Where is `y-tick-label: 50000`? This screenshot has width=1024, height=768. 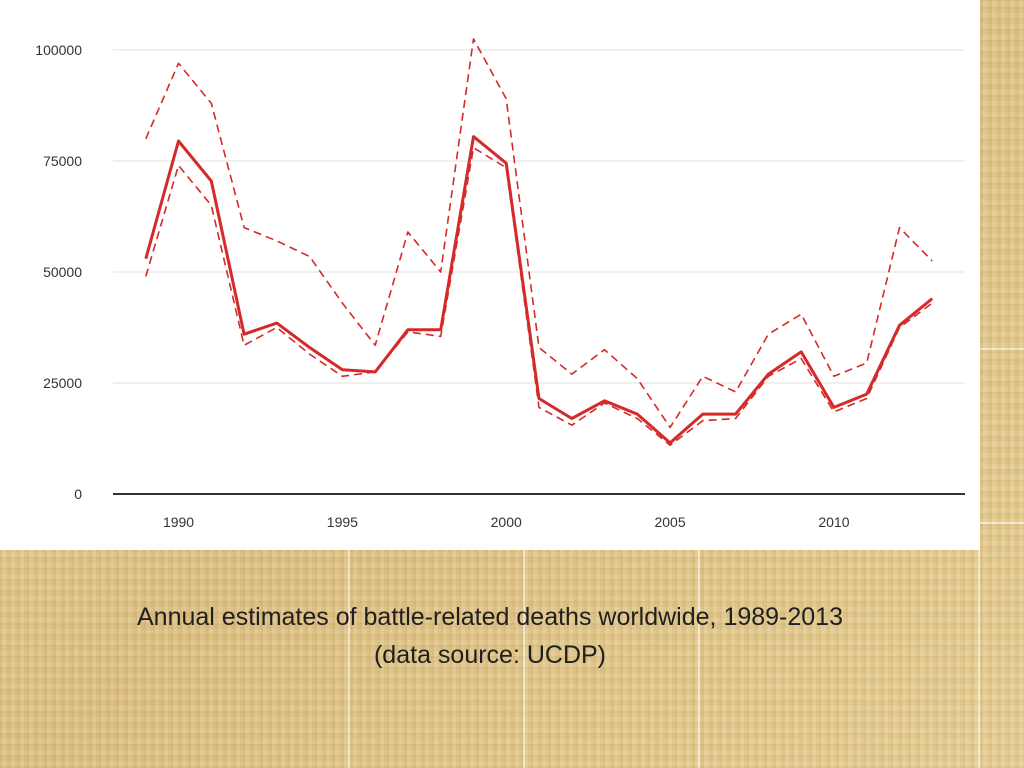
y-tick-label: 50000 is located at coordinates (62, 272).